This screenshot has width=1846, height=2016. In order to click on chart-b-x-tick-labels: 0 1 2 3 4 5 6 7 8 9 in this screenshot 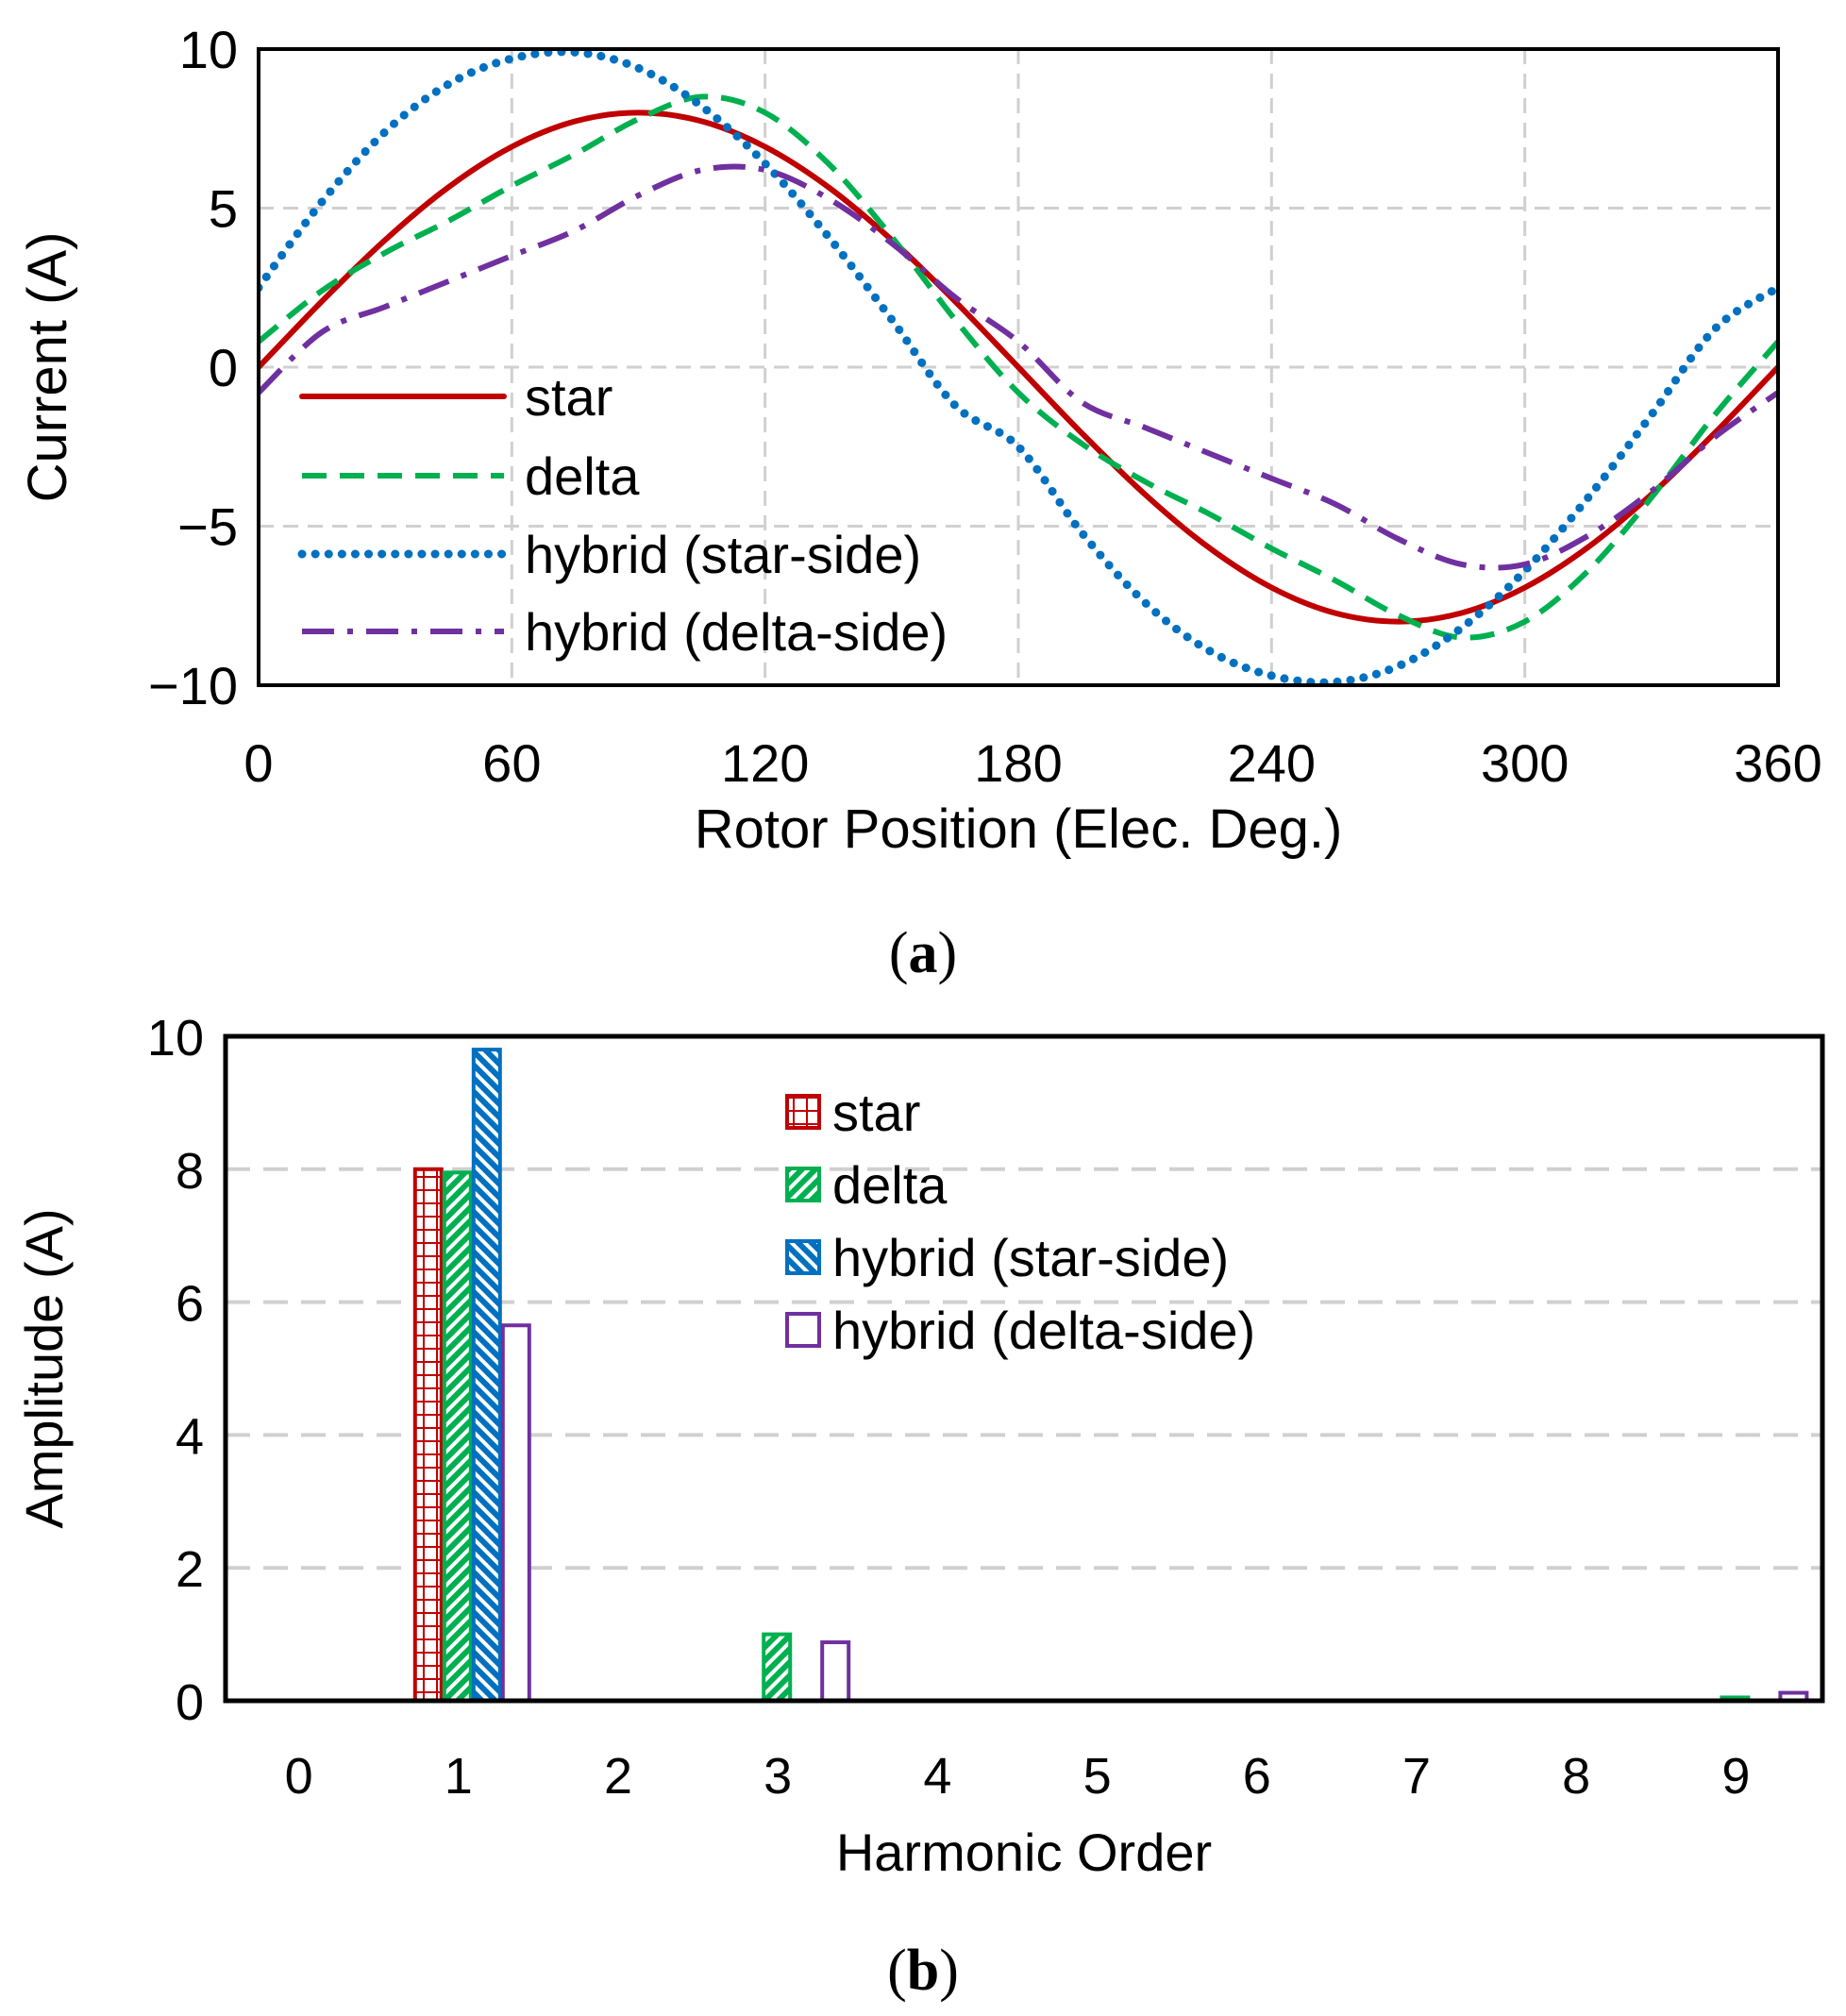, I will do `click(1018, 1776)`.